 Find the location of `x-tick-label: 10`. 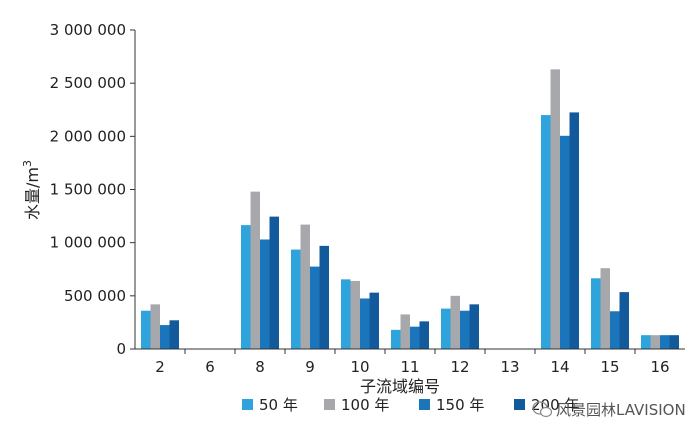

x-tick-label: 10 is located at coordinates (359, 367).